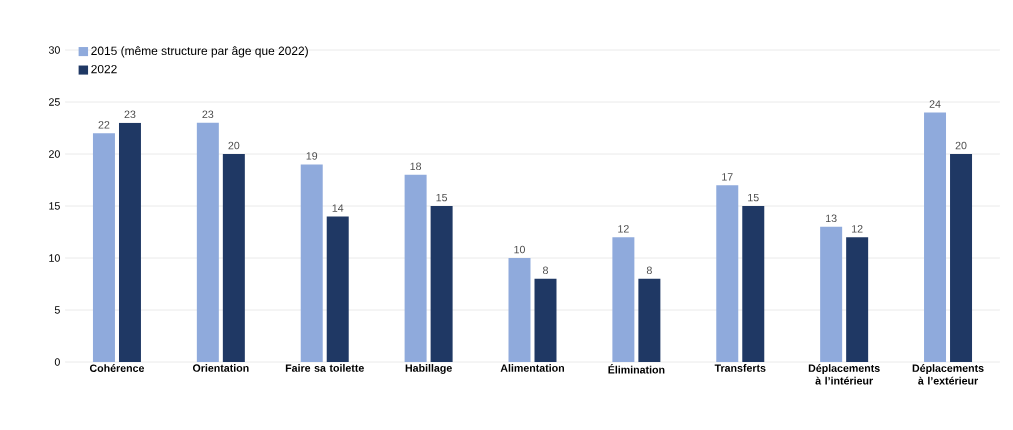  I want to click on x-tick-label: Déplacements à l’extérieur, so click(948, 374).